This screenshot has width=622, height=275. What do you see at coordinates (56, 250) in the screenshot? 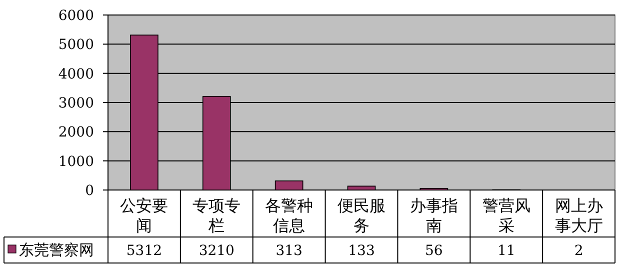
I see `legend-label: 东莞警察网` at bounding box center [56, 250].